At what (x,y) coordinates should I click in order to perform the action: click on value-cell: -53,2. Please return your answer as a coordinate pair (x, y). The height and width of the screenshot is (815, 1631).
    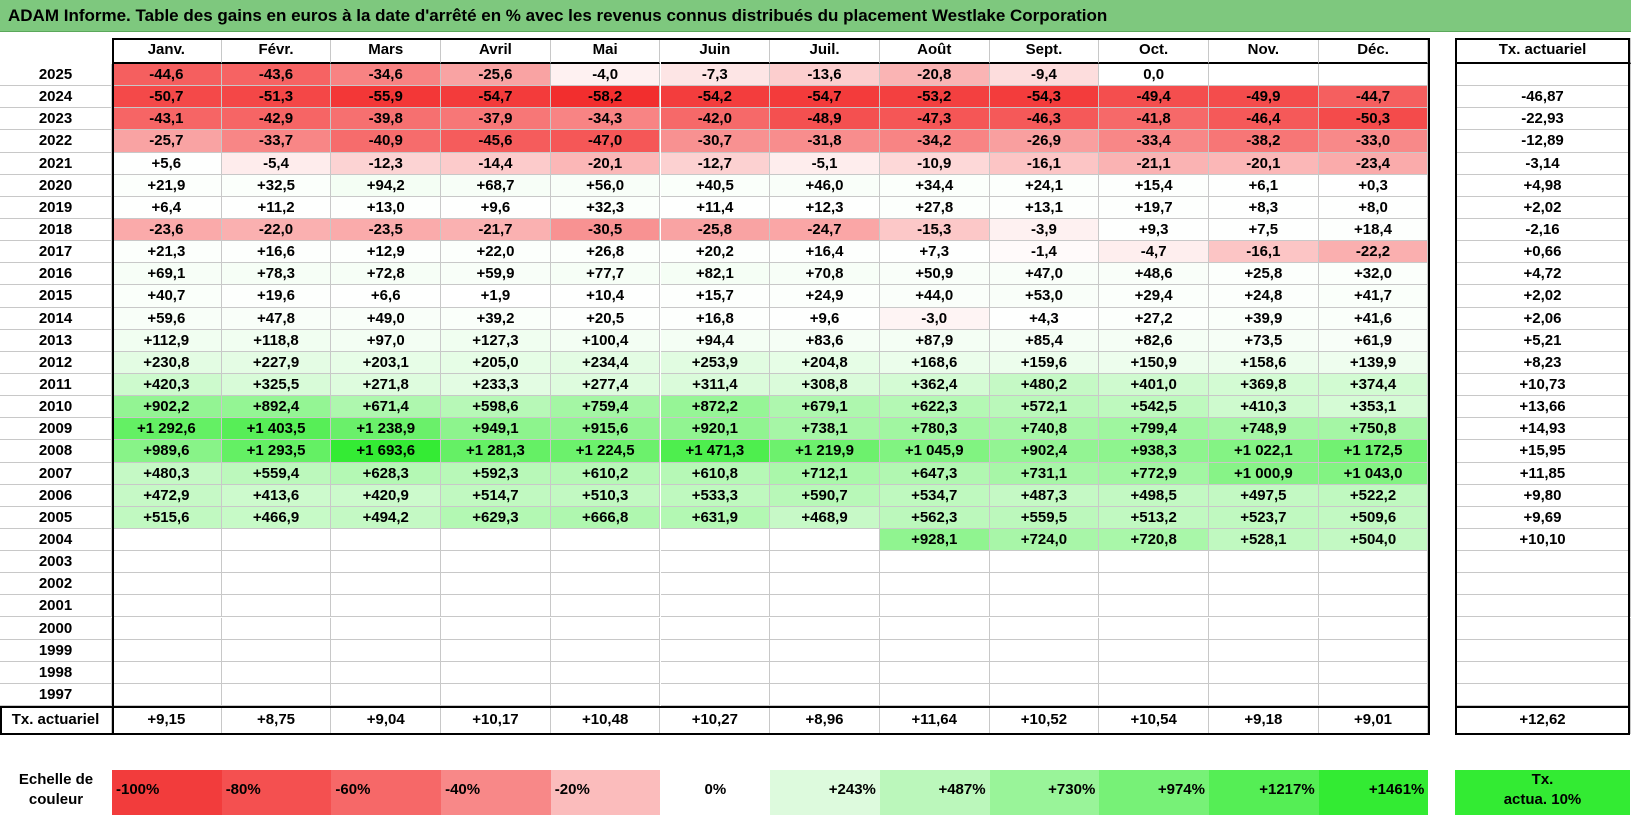
    Looking at the image, I should click on (934, 97).